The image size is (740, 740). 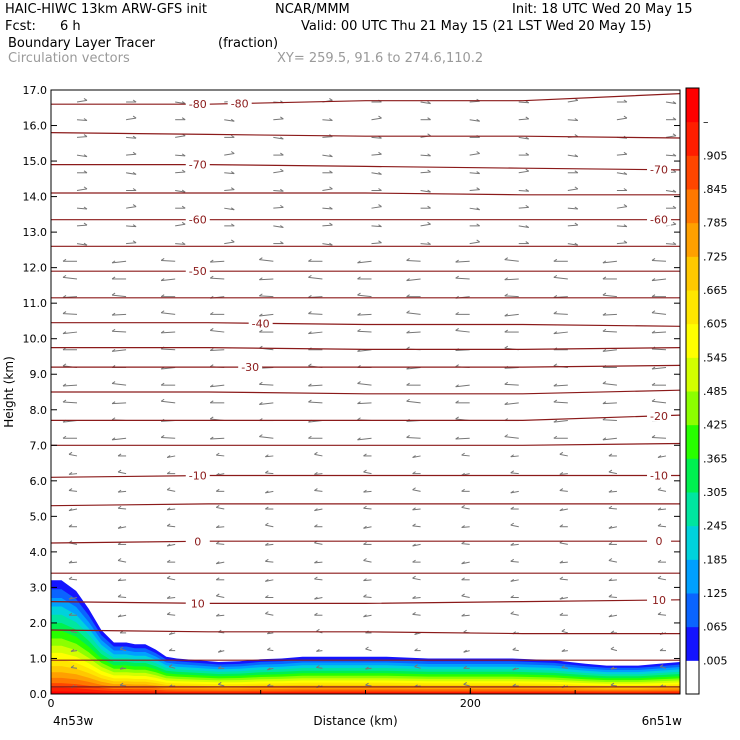 I want to click on colorbar-label: .545, so click(x=715, y=357).